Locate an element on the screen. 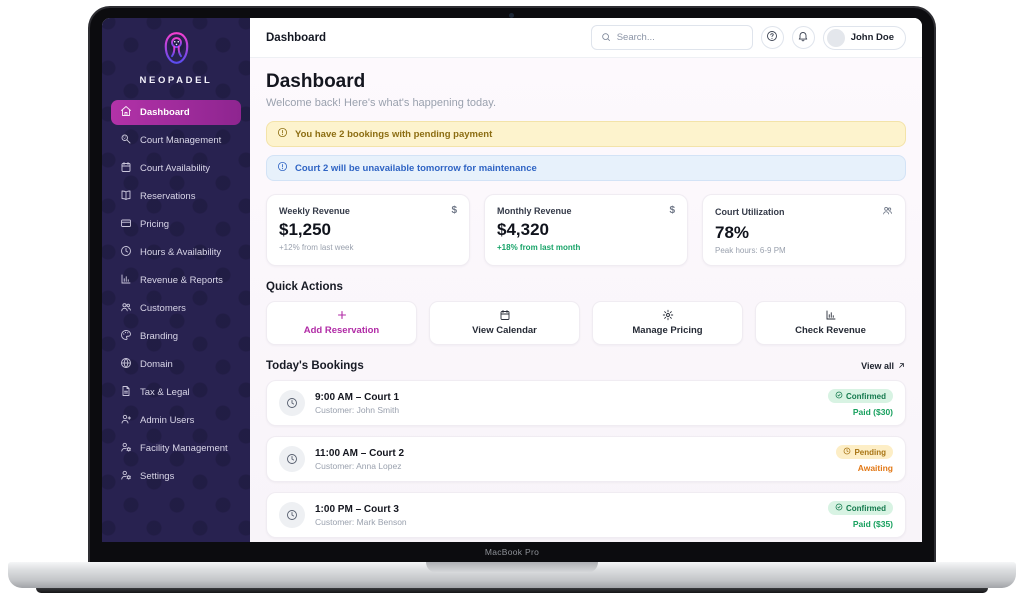 The width and height of the screenshot is (1024, 598). check-revenue-button: Check Revenue is located at coordinates (830, 323).